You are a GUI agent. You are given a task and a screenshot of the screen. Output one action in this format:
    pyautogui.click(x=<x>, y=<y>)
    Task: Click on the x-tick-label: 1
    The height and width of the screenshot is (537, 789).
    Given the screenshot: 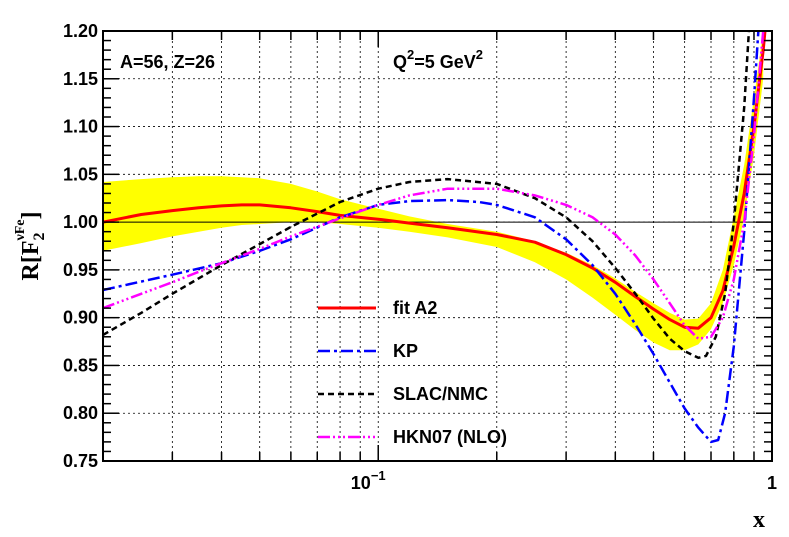 What is the action you would take?
    pyautogui.click(x=772, y=483)
    